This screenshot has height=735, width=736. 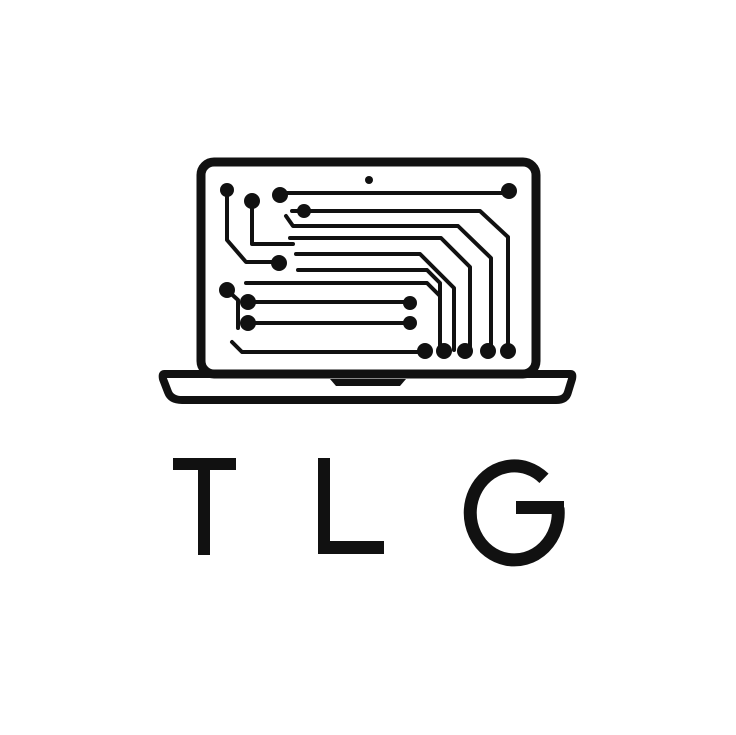 I want to click on circuit-traces, so click(x=367, y=271).